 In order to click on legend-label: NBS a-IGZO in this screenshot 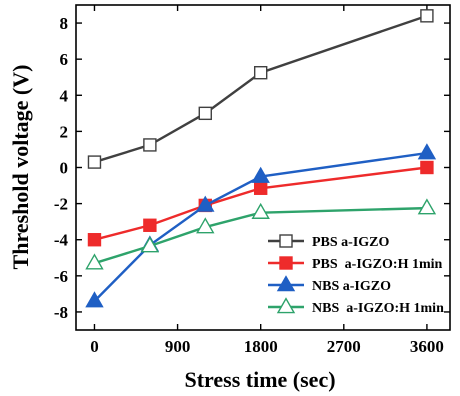, I will do `click(351, 286)`.